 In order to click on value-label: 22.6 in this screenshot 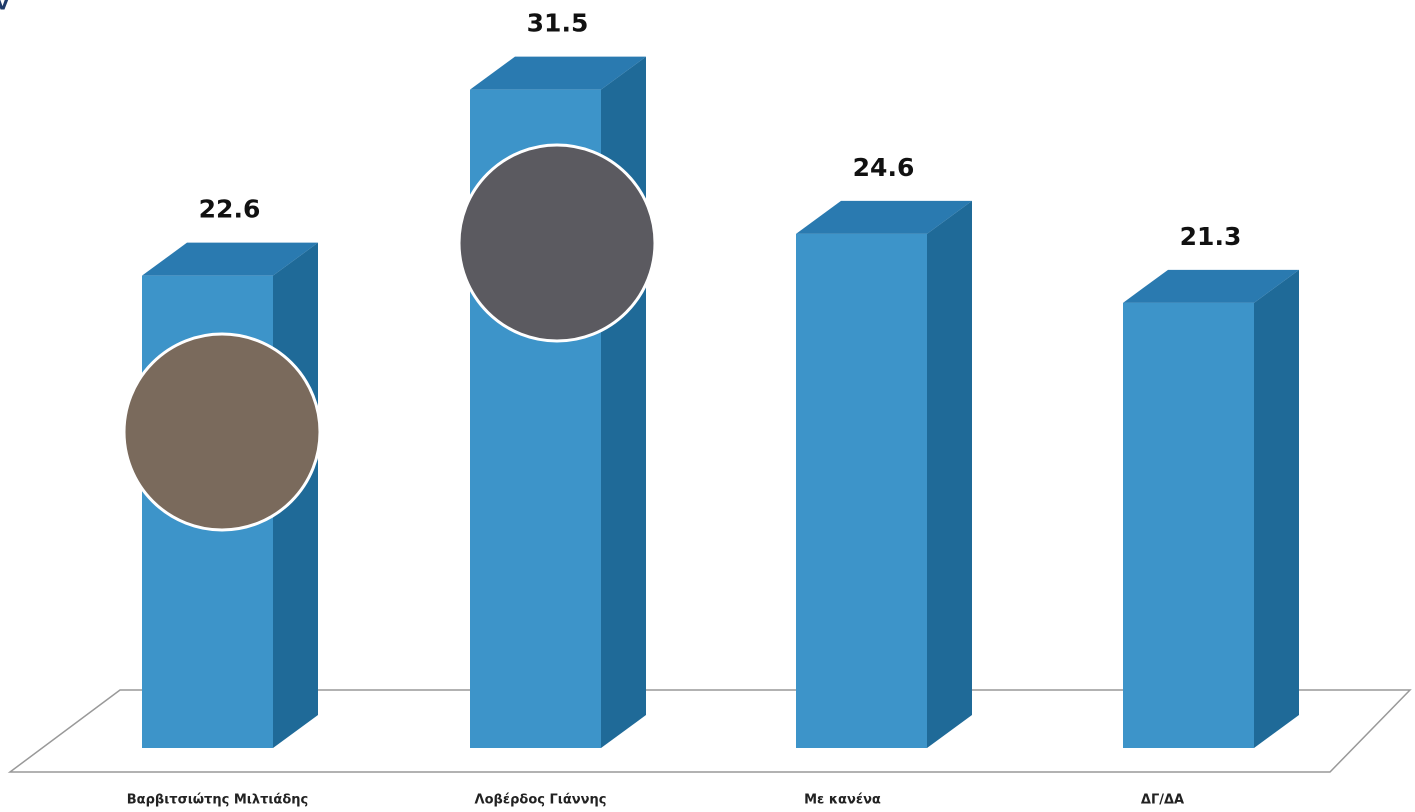, I will do `click(230, 209)`.